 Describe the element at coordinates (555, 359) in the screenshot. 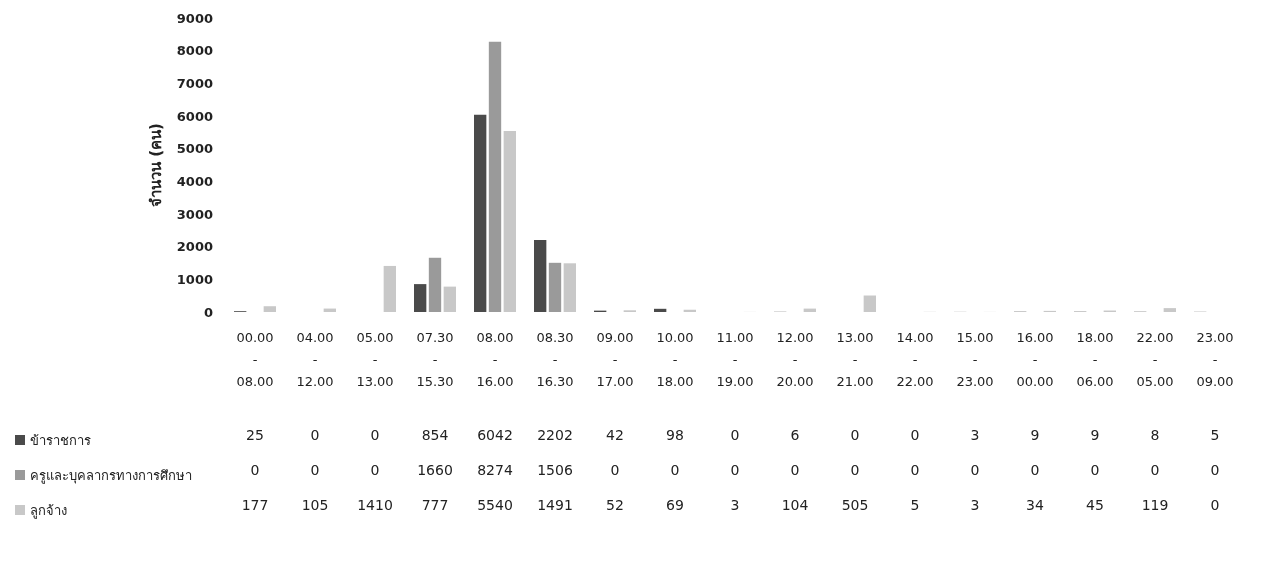

I see `x-tick-label: 08.30 - 16.30` at that location.